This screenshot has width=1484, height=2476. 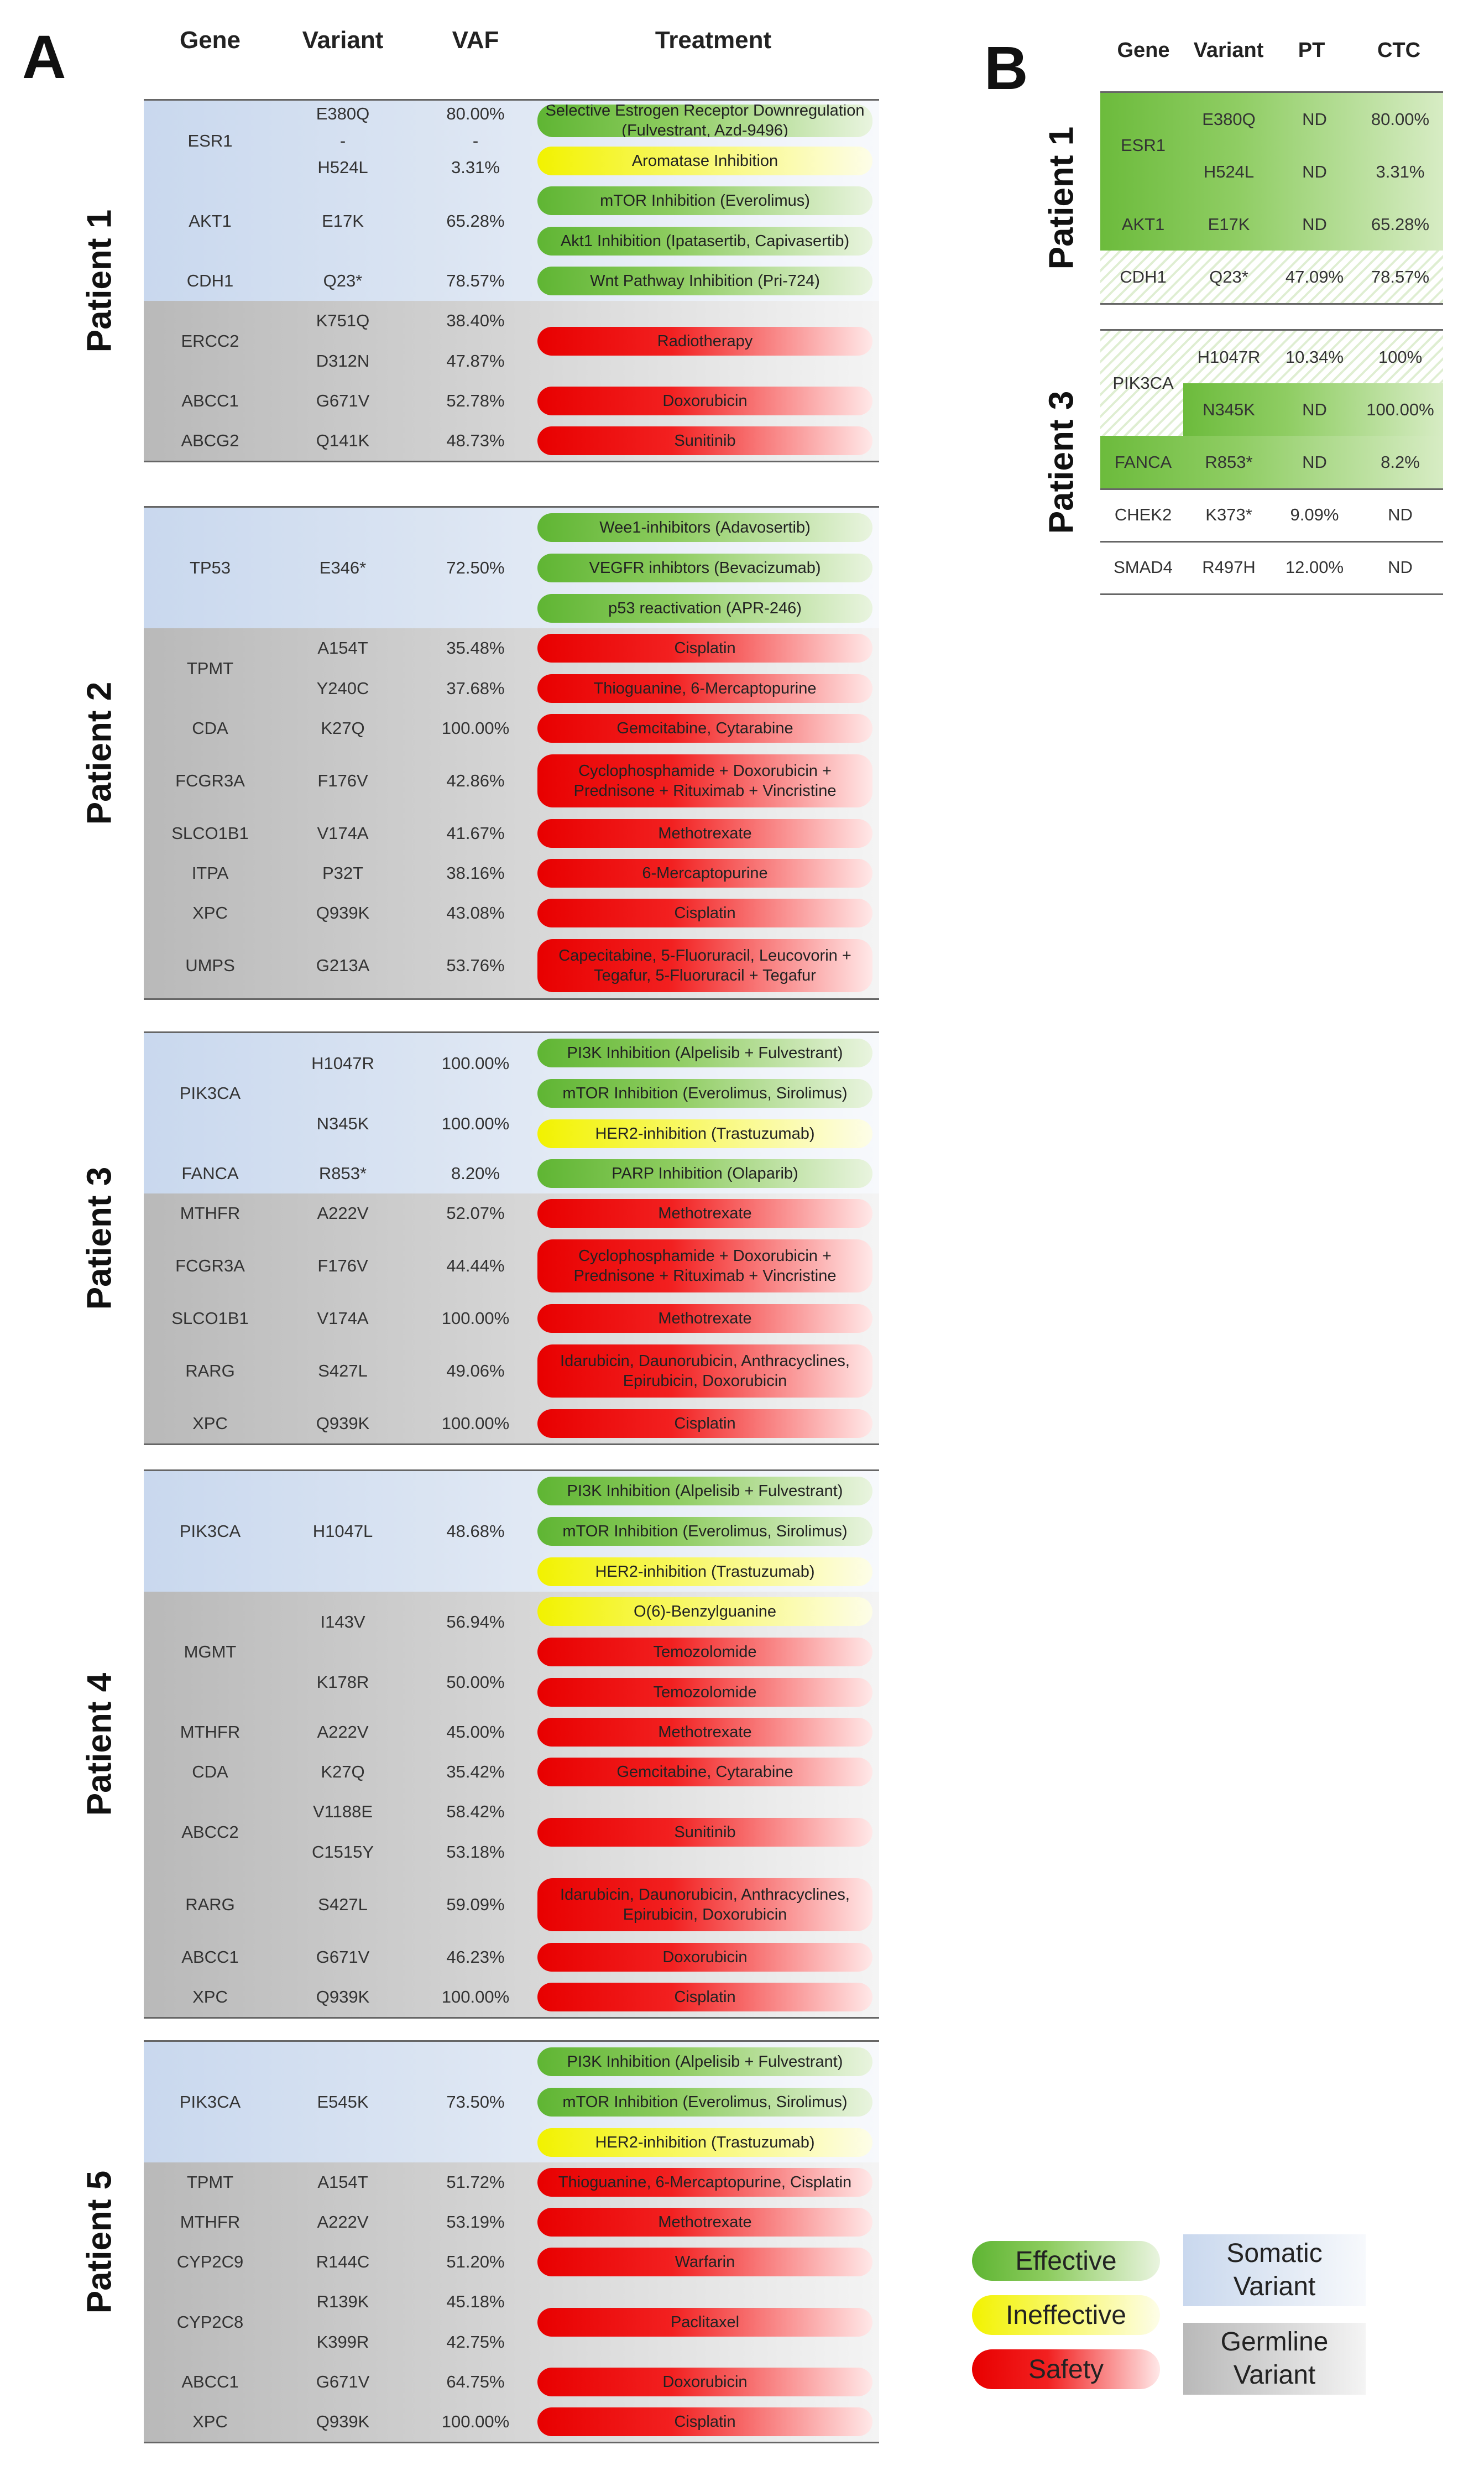 I want to click on variant-value: A154T, so click(x=343, y=2182).